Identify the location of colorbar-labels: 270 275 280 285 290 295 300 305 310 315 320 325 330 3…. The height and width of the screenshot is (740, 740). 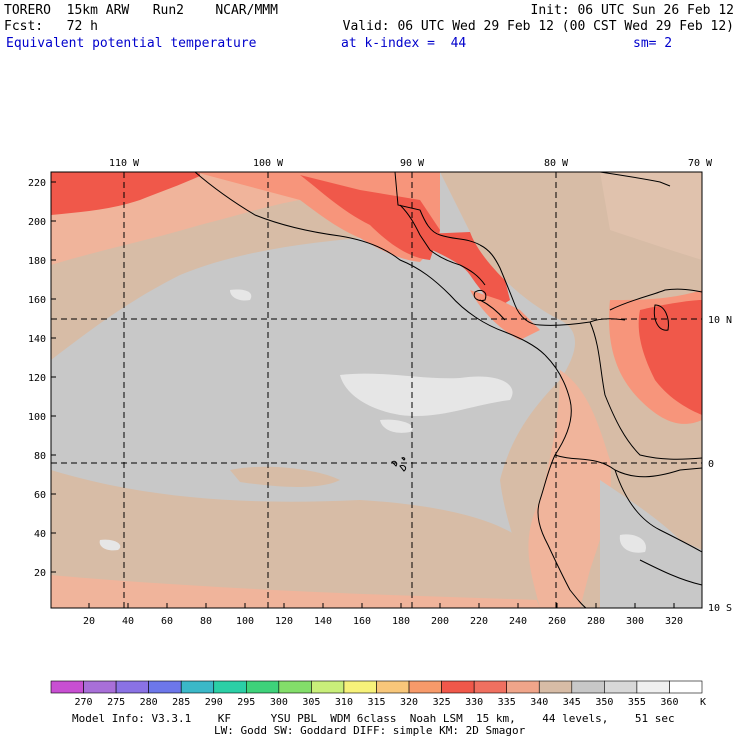
(377, 702).